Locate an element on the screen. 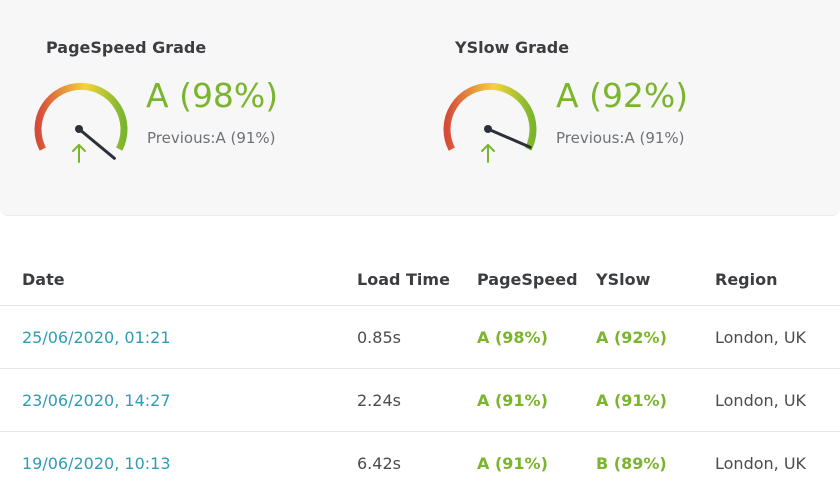 This screenshot has width=840, height=492. report-date-link: 19/06/2020, 10:13 is located at coordinates (96, 463).